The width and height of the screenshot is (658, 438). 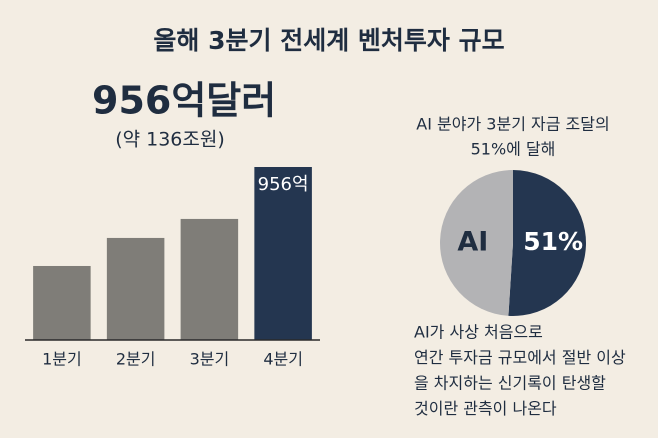 What do you see at coordinates (520, 357) in the screenshot?
I see `note-line: 연간 투자금 규모에서 절반 이상` at bounding box center [520, 357].